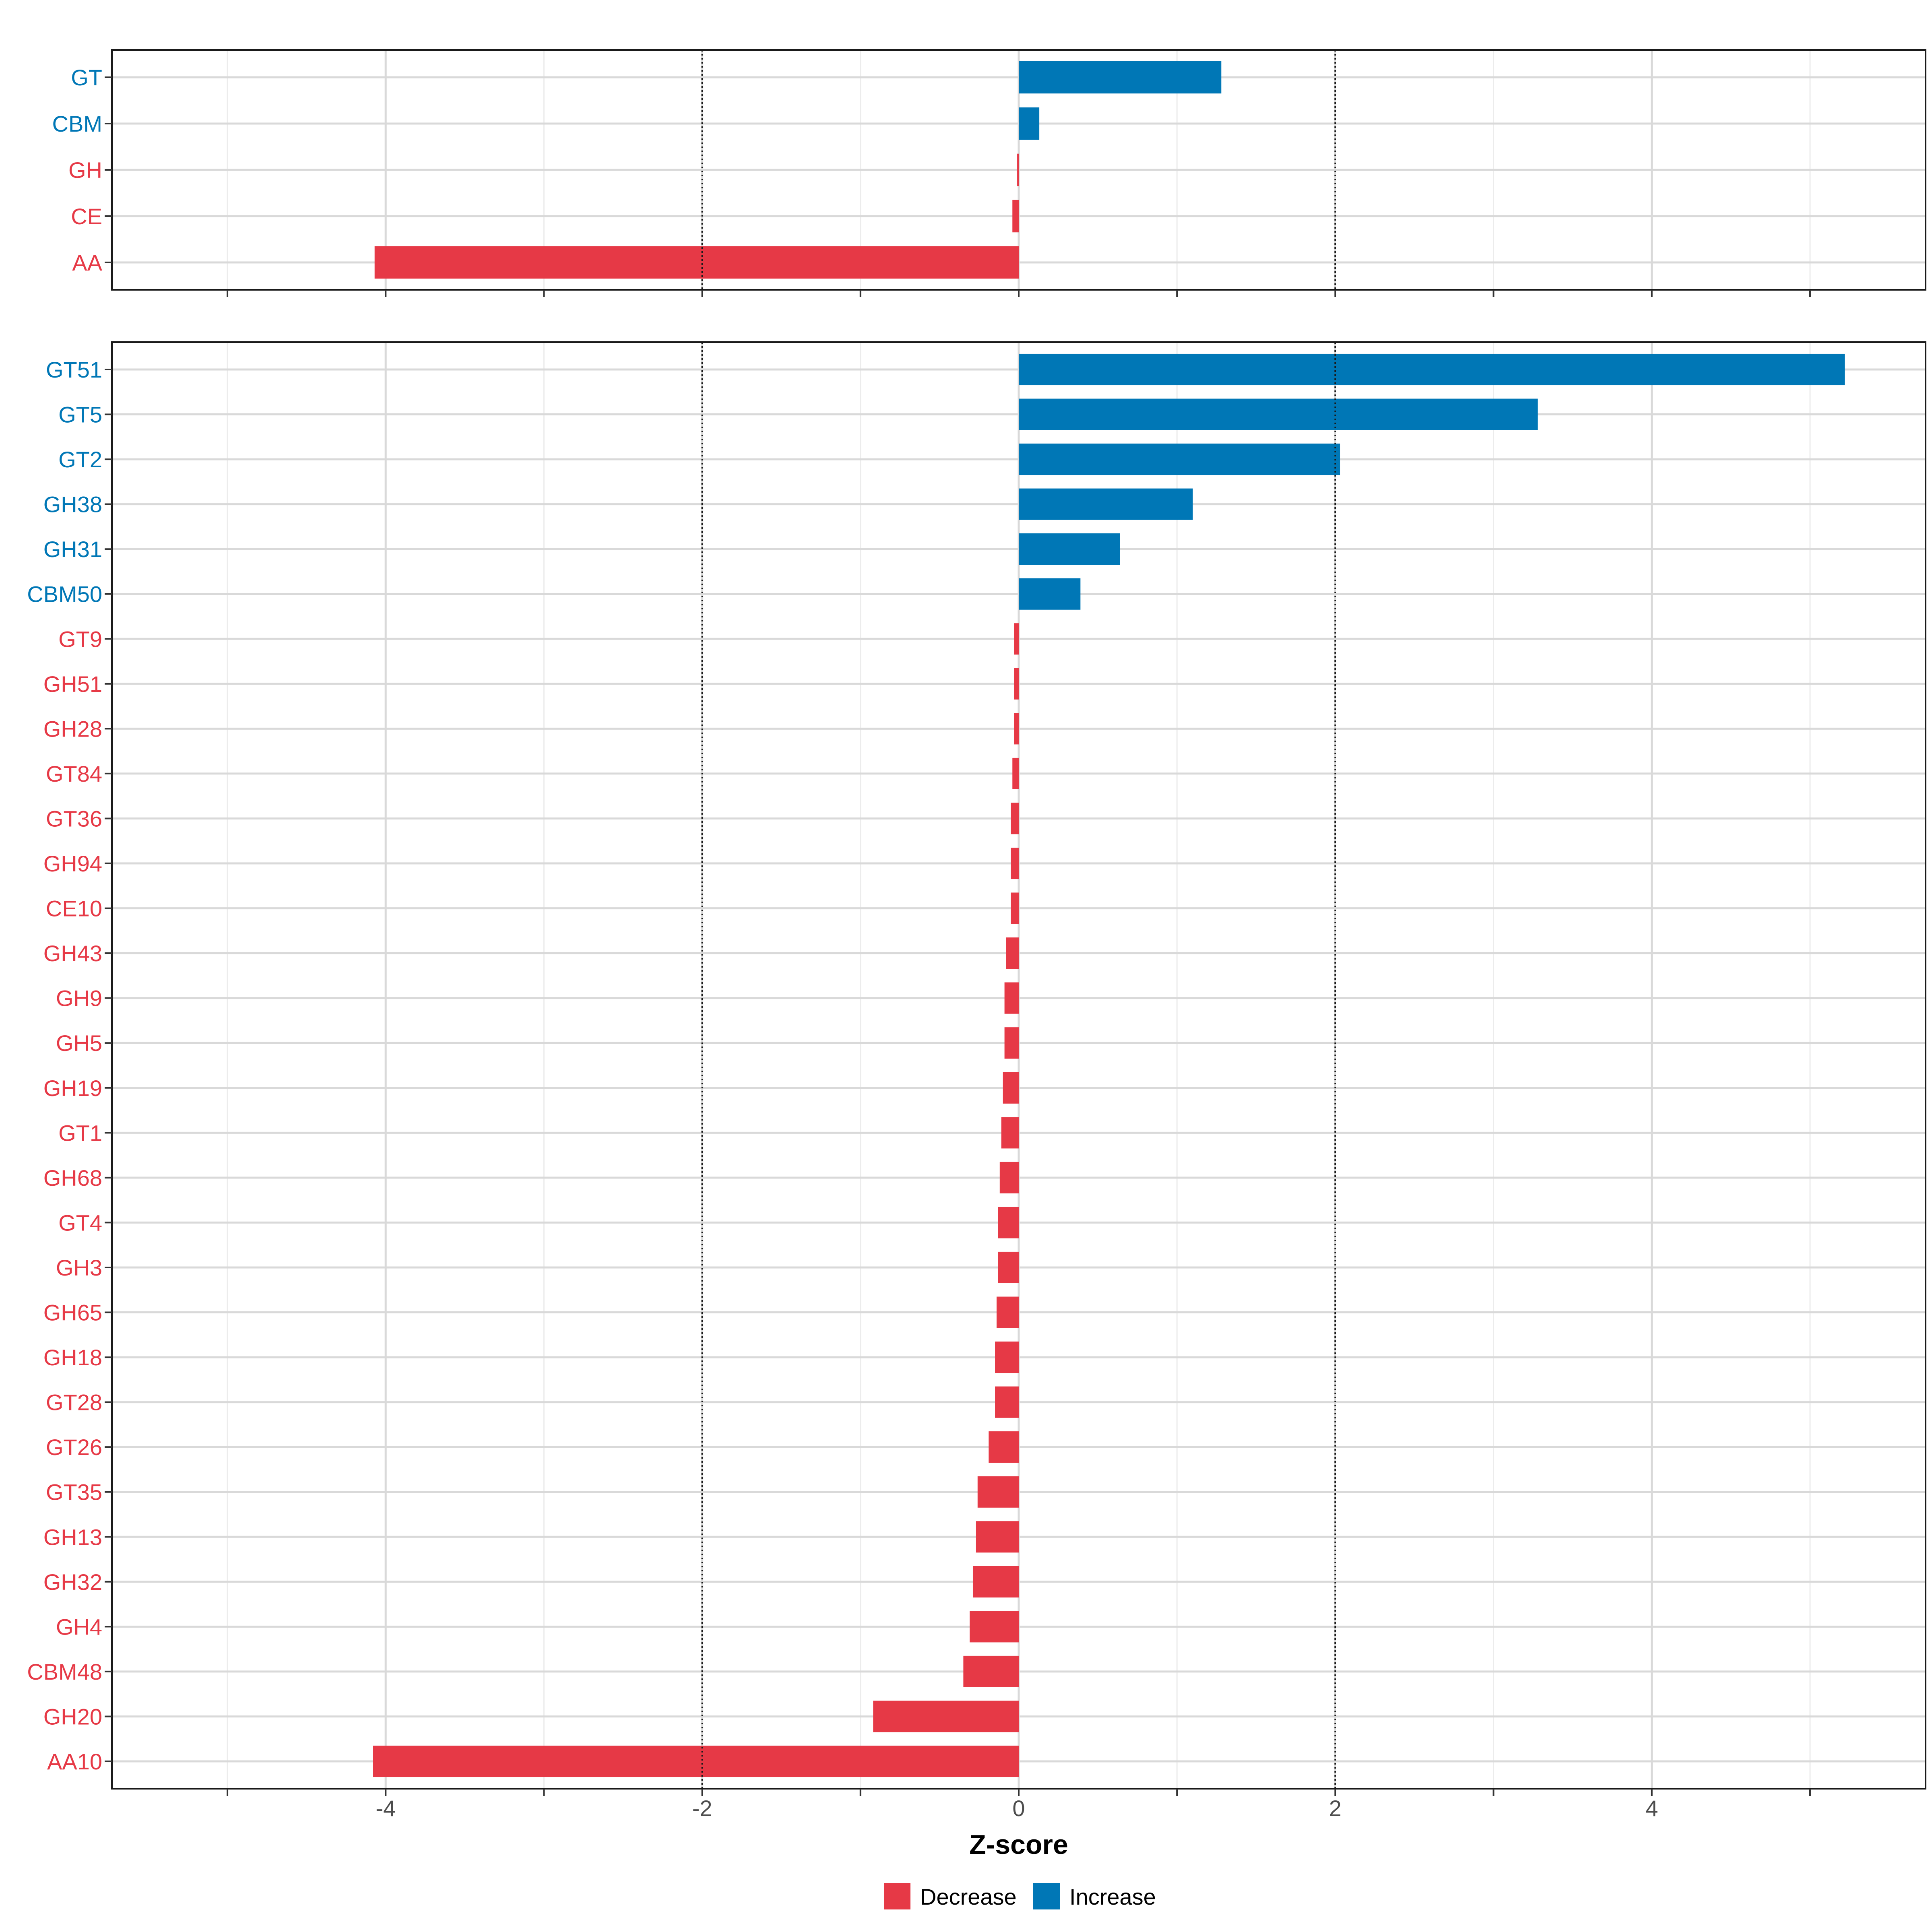 The width and height of the screenshot is (1932, 1932). Describe the element at coordinates (79, 1267) in the screenshot. I see `category-label-gh3: GH3` at that location.